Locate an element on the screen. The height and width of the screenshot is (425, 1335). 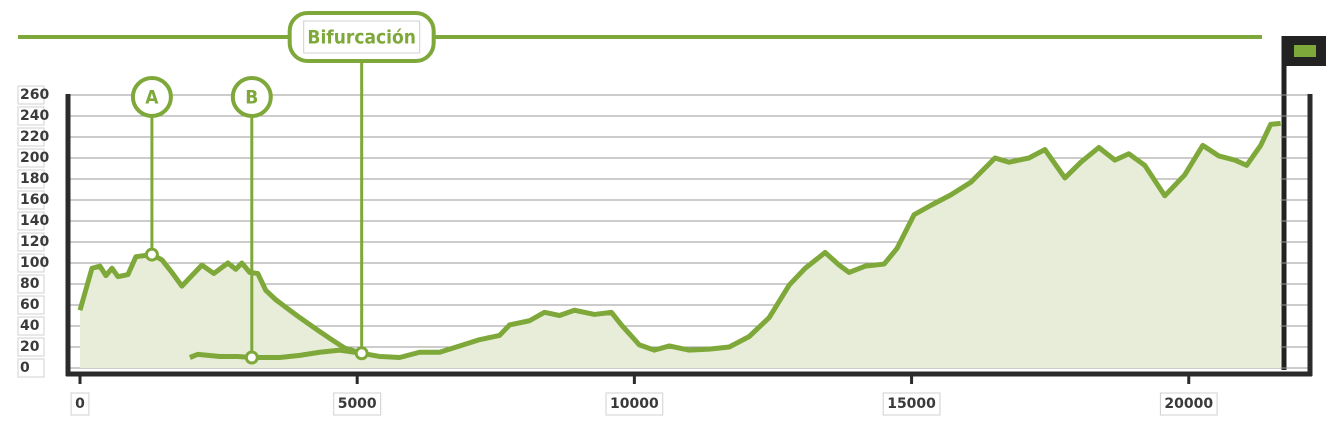
y-tick-label: 260 is located at coordinates (34, 95).